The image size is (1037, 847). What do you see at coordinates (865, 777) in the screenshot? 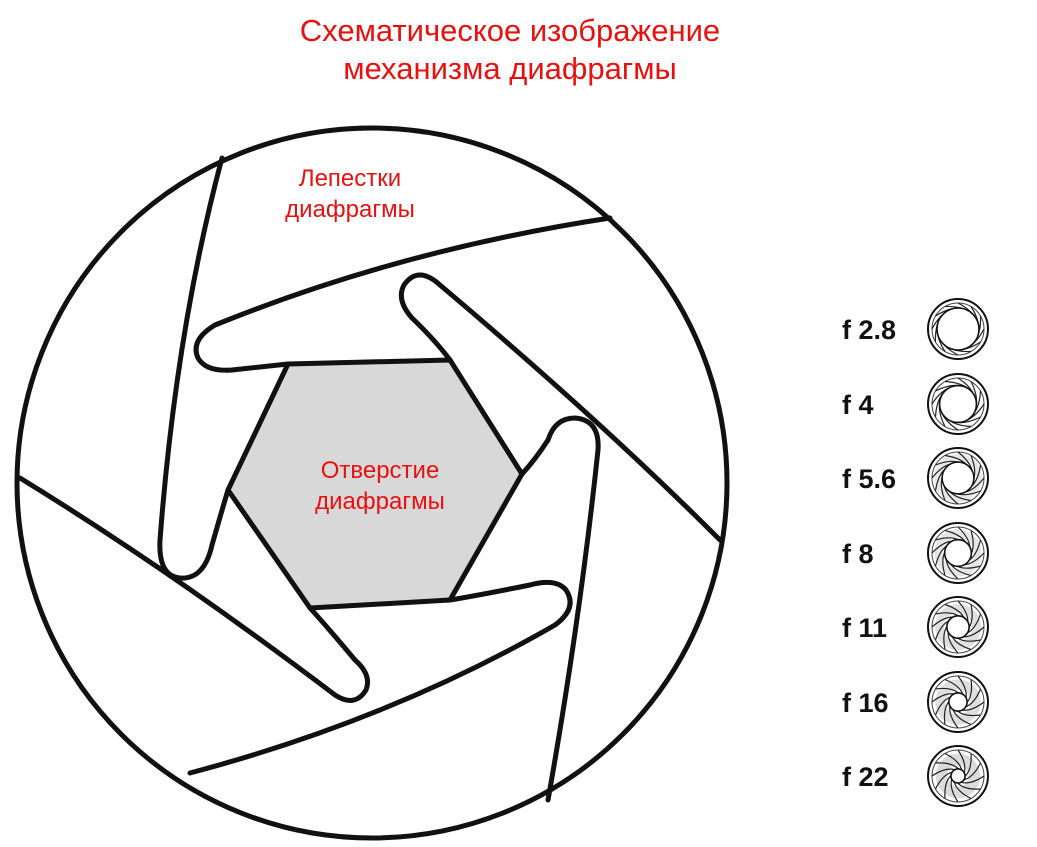
I see `fstop-label: f 22` at bounding box center [865, 777].